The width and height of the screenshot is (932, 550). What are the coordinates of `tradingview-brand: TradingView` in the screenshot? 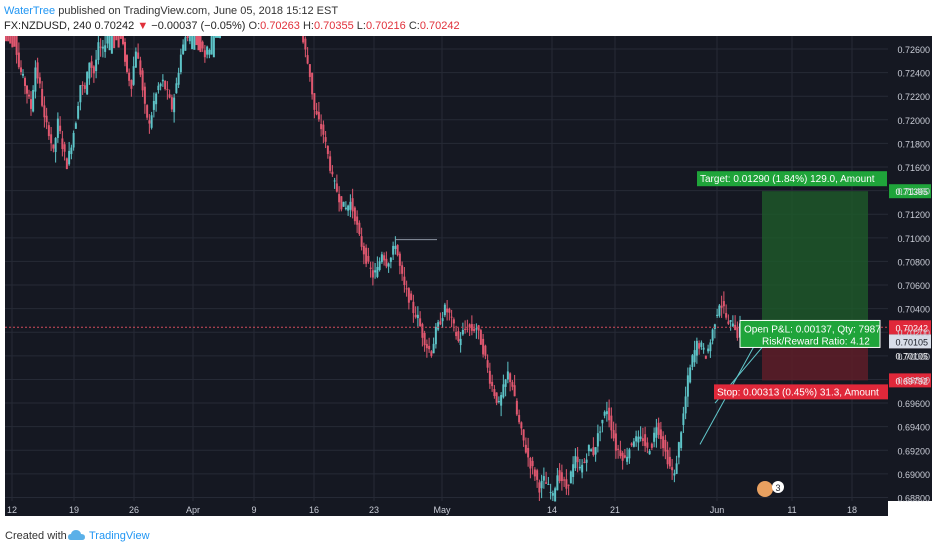 It's located at (119, 536).